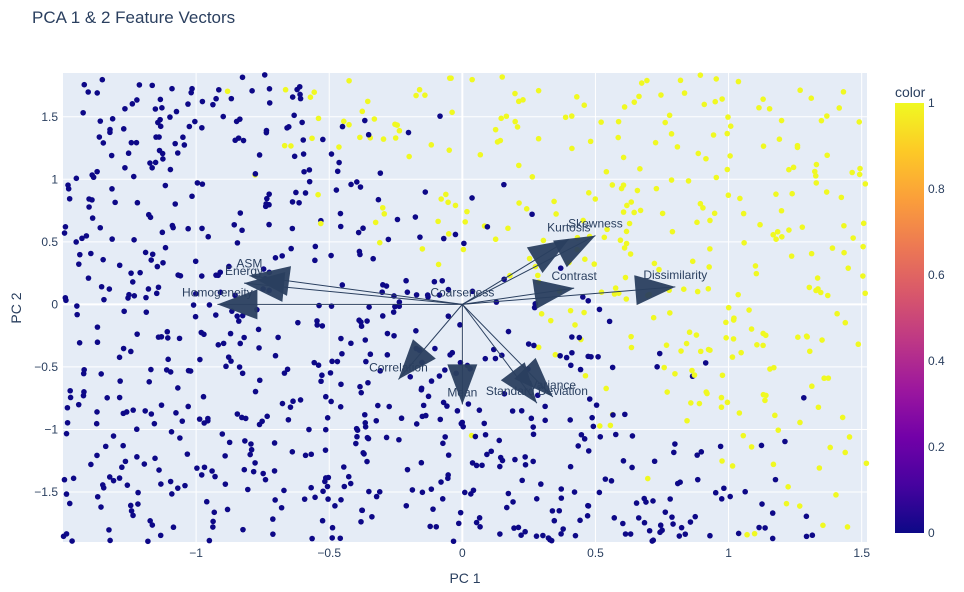  I want to click on y-tick-label: −1, so click(51, 429).